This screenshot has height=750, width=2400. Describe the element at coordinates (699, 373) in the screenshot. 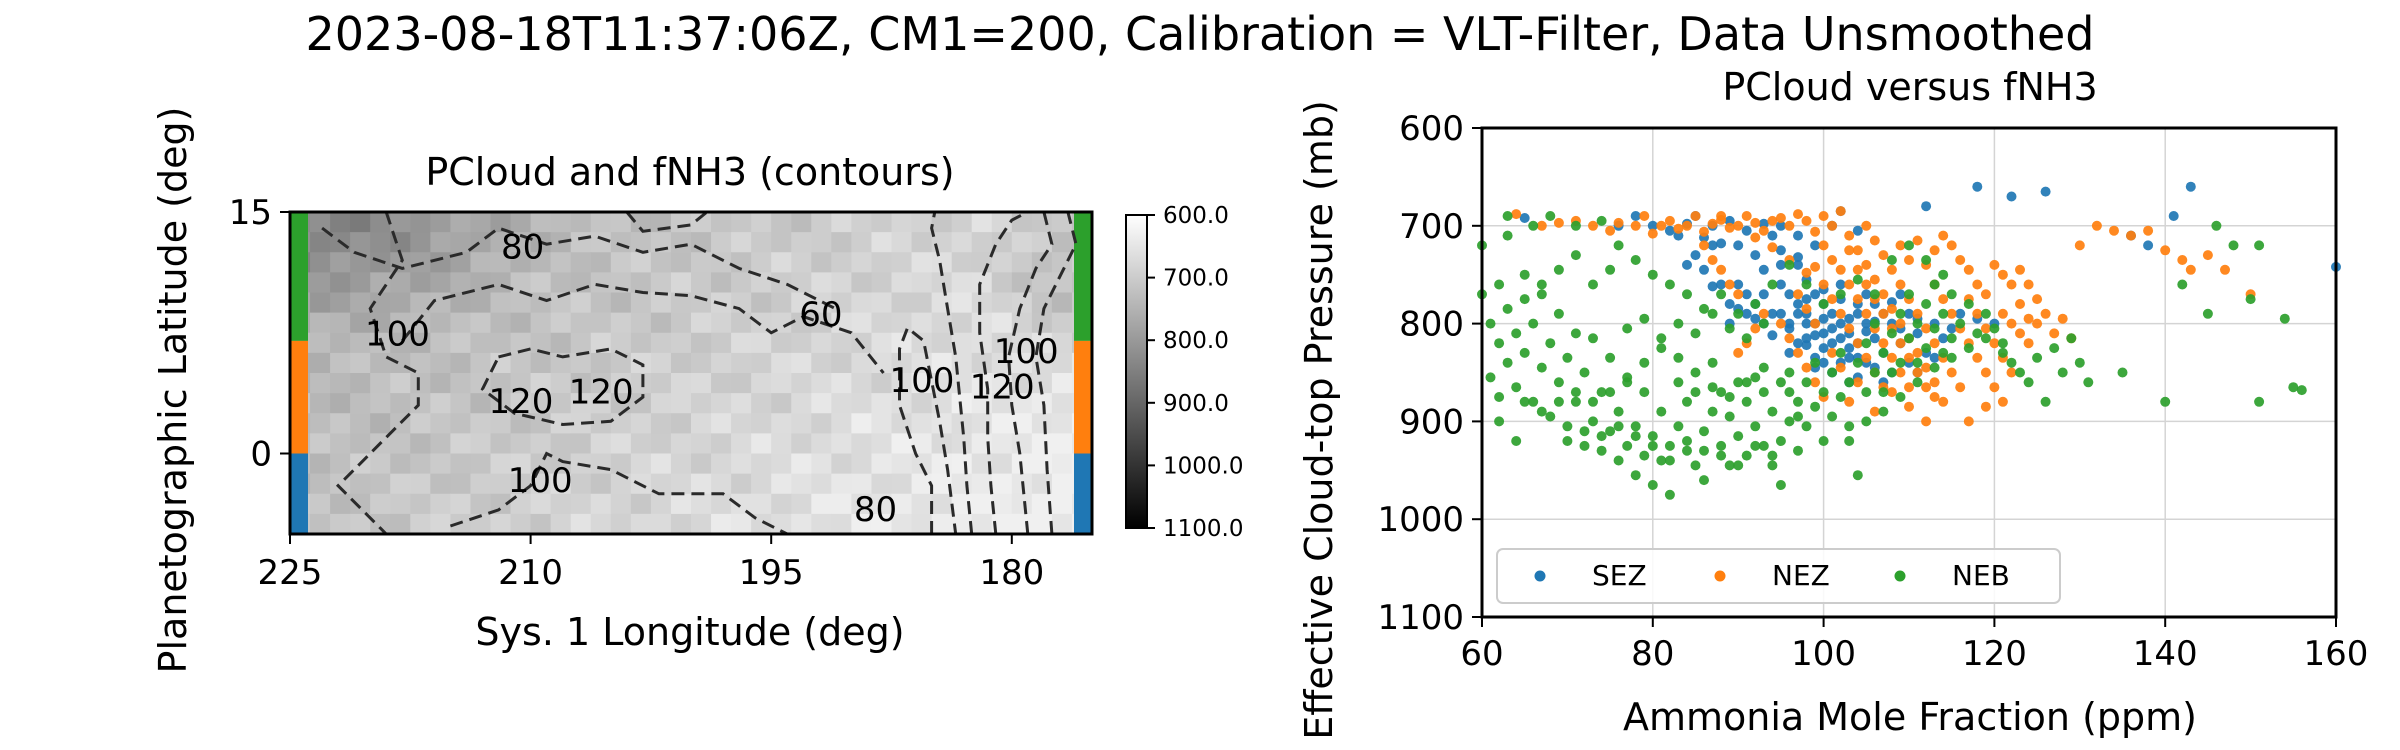

I see `heatmap-contours` at that location.